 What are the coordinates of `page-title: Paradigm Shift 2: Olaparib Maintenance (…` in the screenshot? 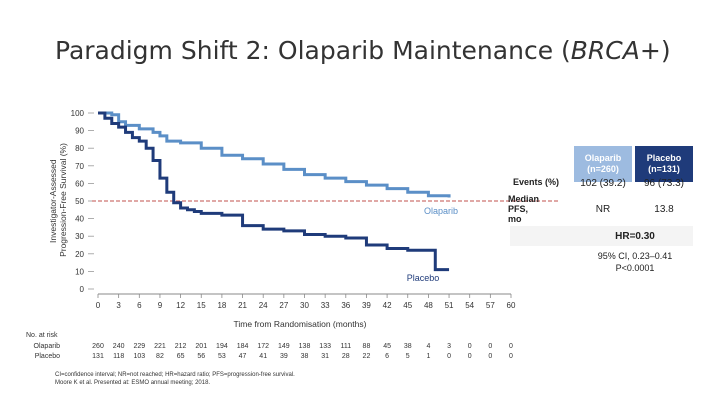 It's located at (363, 50).